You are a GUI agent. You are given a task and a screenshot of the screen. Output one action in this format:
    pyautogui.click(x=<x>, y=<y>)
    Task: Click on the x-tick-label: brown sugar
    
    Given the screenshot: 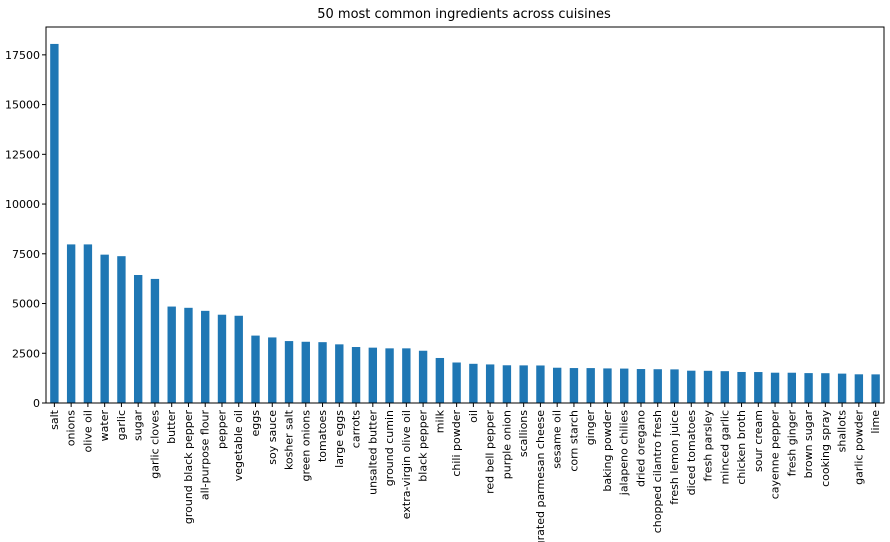 What is the action you would take?
    pyautogui.click(x=808, y=444)
    